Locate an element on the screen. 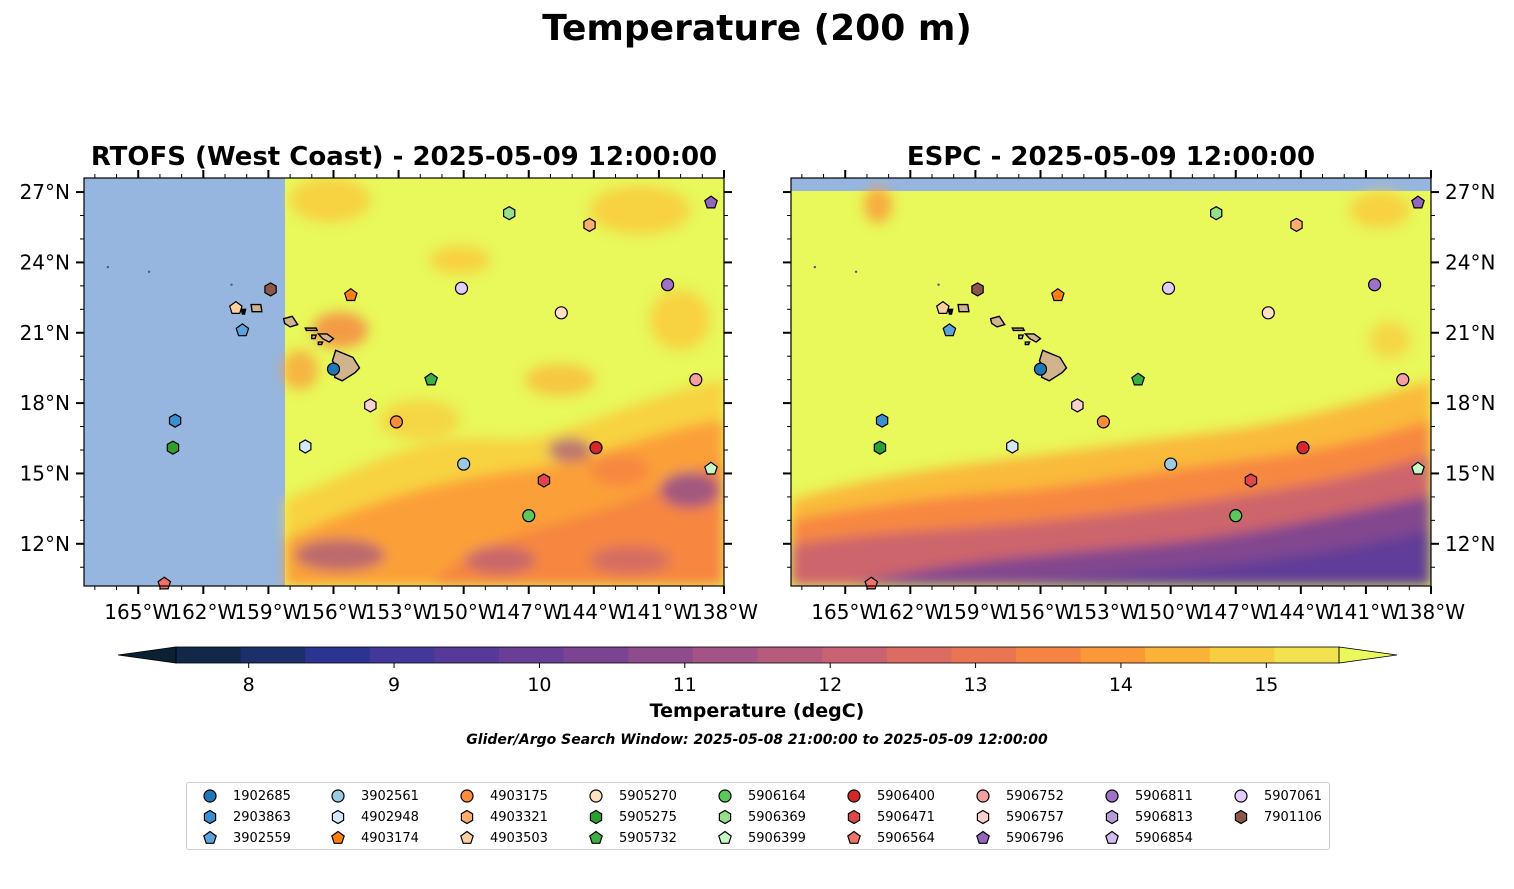 This screenshot has height=889, width=1514. niihau-island is located at coordinates (243, 311).